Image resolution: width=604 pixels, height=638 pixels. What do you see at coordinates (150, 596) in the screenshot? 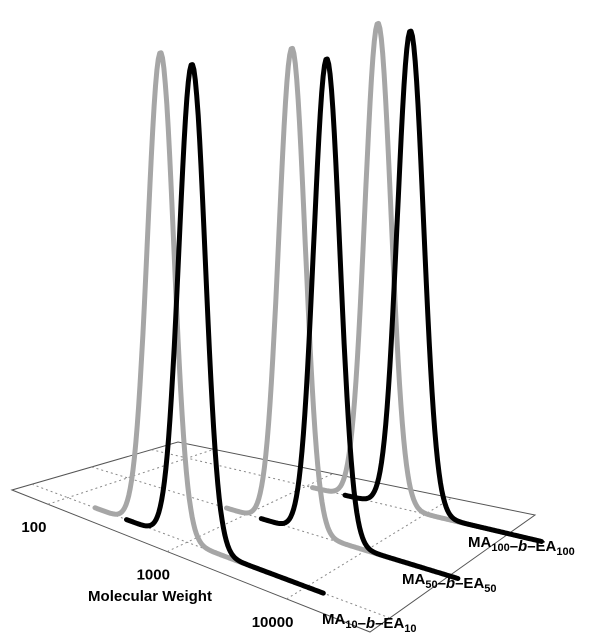
I see `x-axis-title: Molecular Weight` at bounding box center [150, 596].